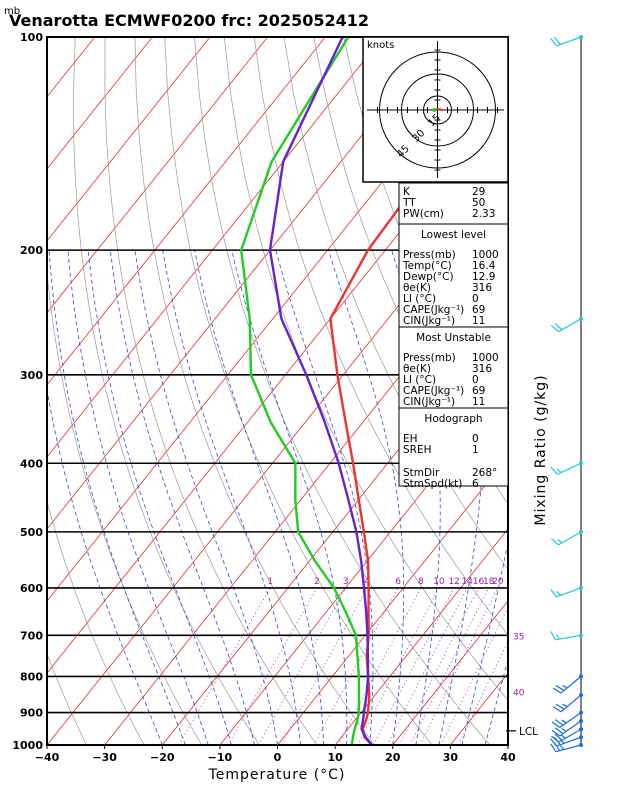 Image resolution: width=618 pixels, height=800 pixels. Describe the element at coordinates (31, 676) in the screenshot. I see `pressure-tick-label: 800` at that location.